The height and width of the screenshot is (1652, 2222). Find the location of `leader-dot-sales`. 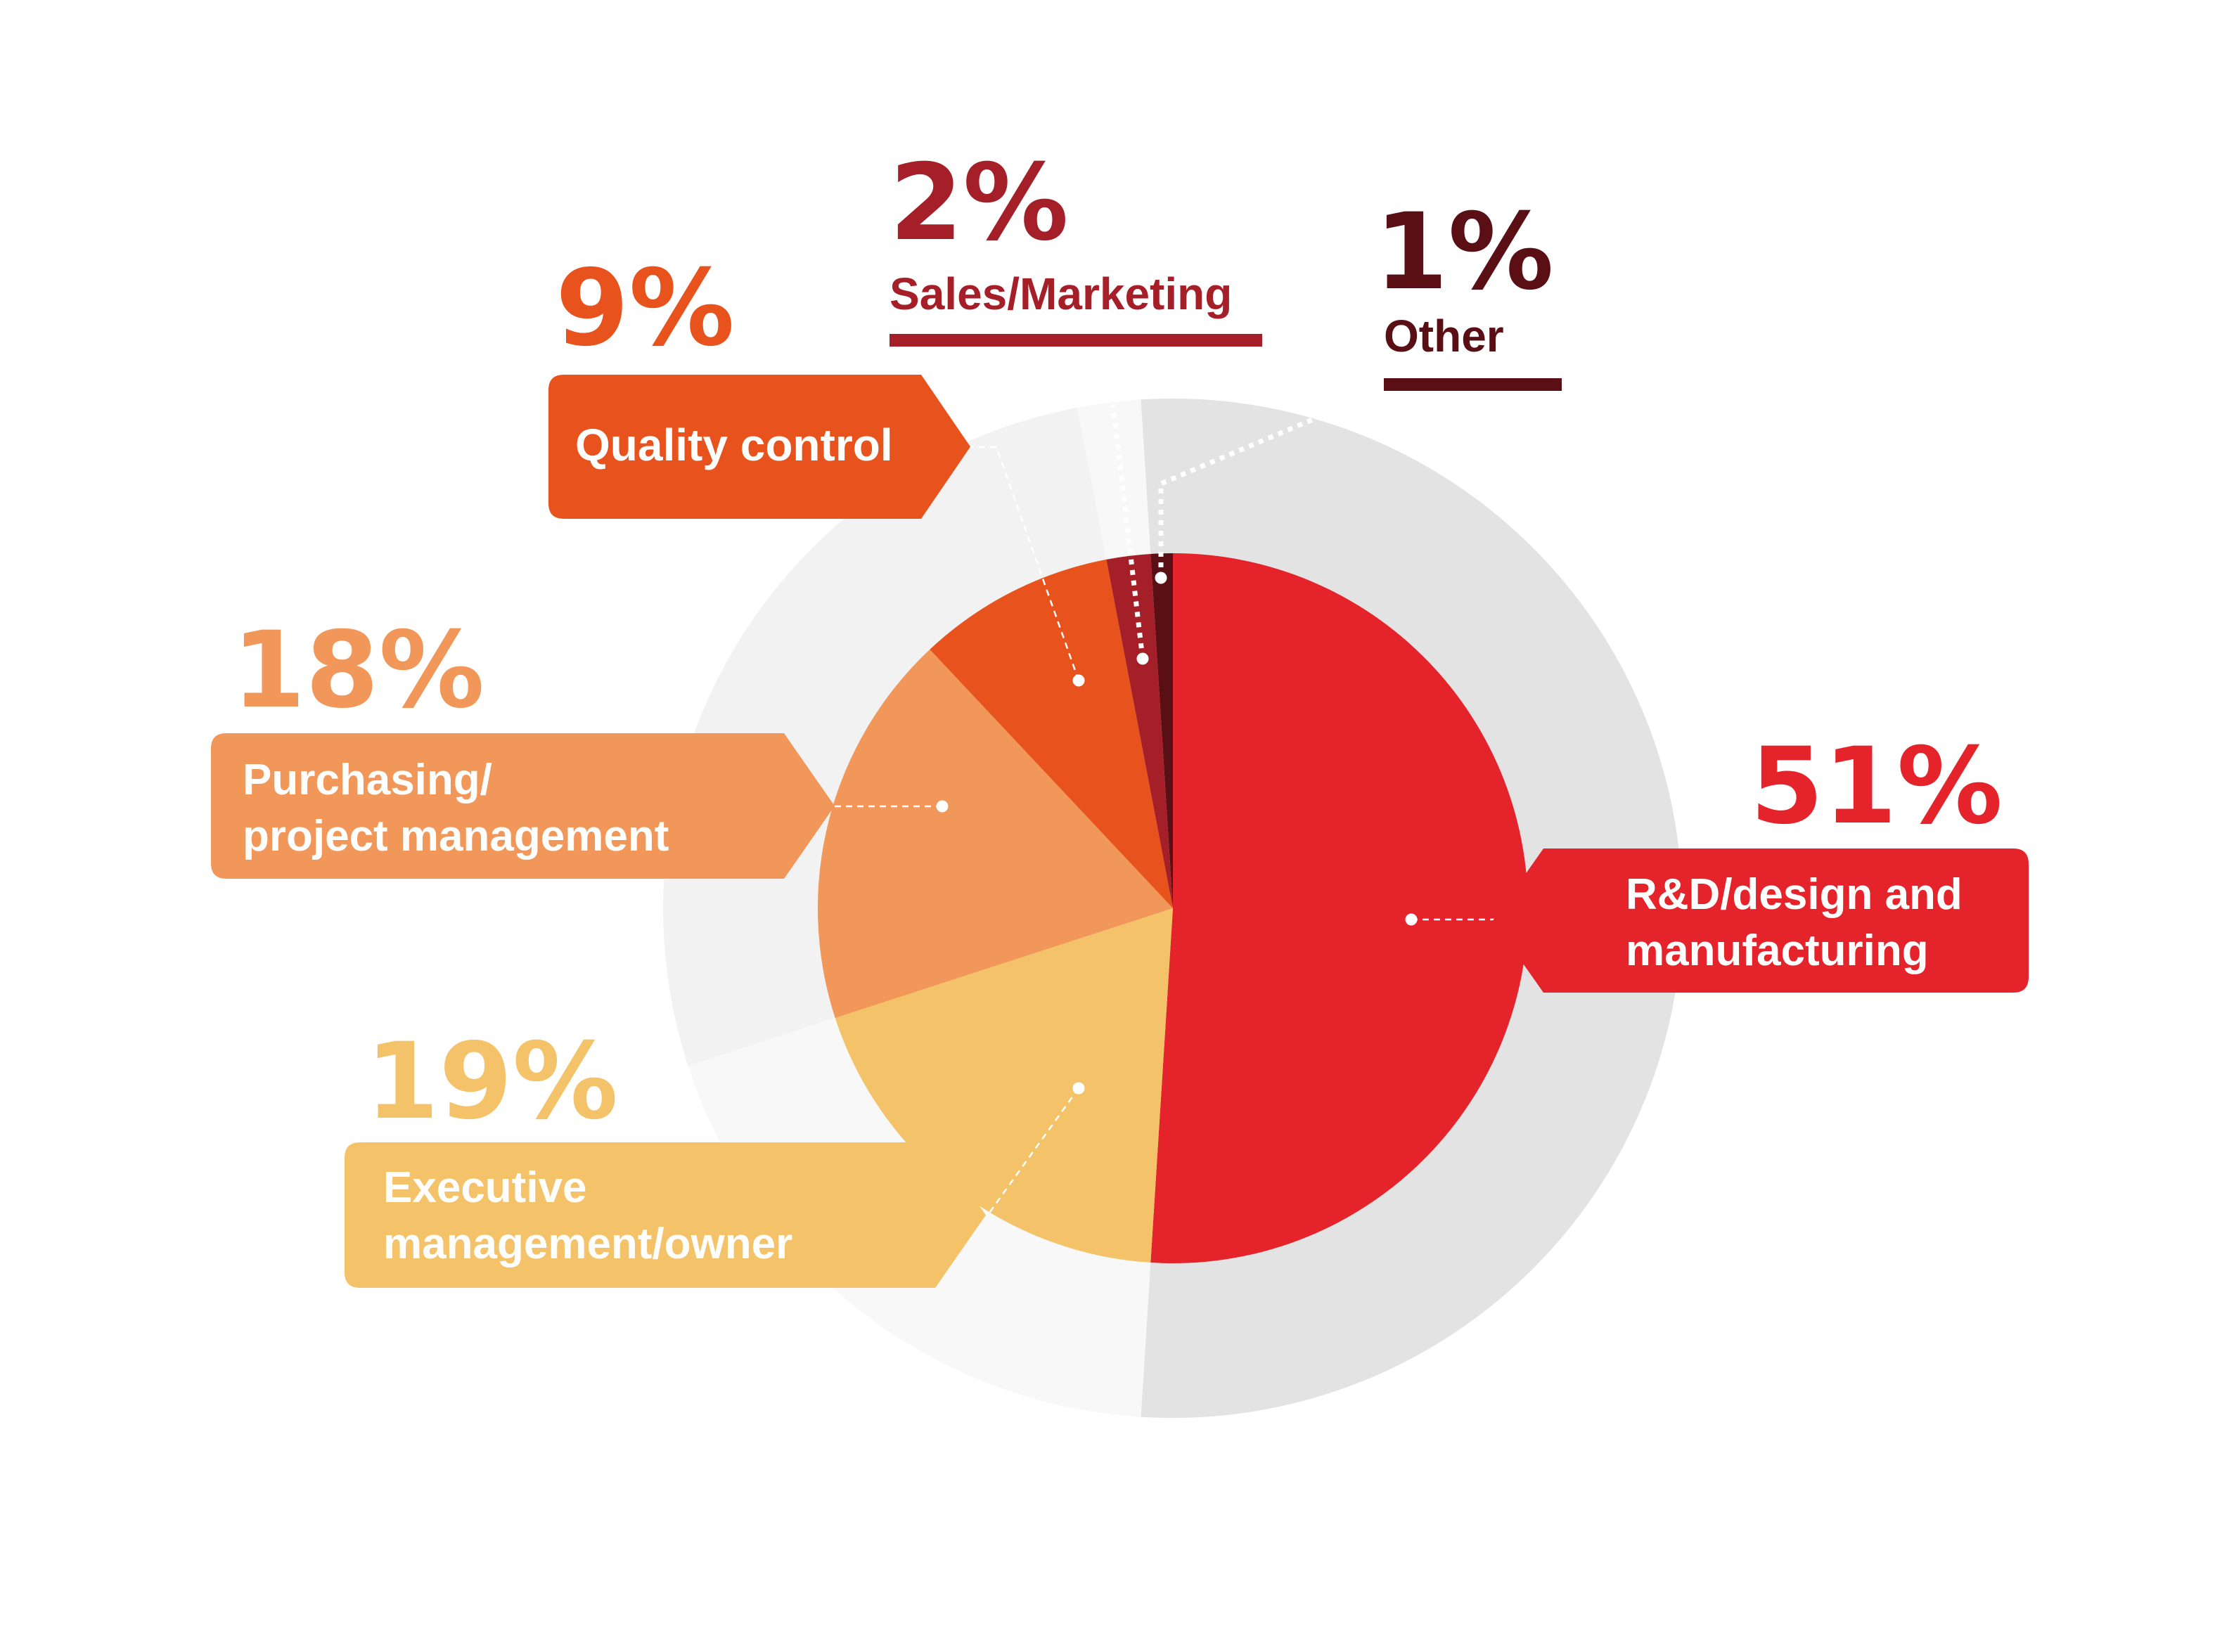

leader-dot-sales is located at coordinates (1142, 658).